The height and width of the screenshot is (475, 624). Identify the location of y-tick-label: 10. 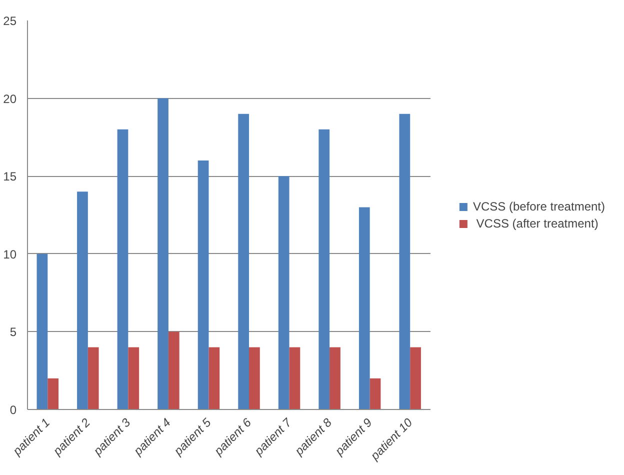
(10, 254).